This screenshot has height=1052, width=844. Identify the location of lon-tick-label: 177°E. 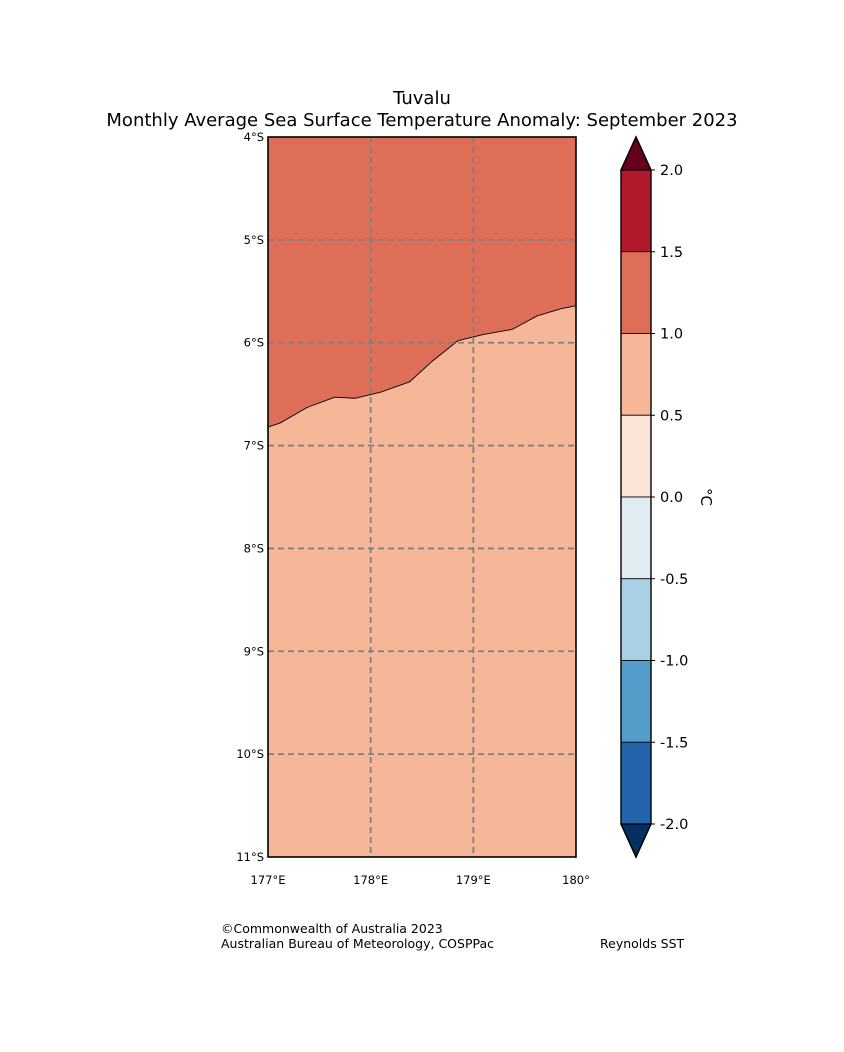
(268, 880).